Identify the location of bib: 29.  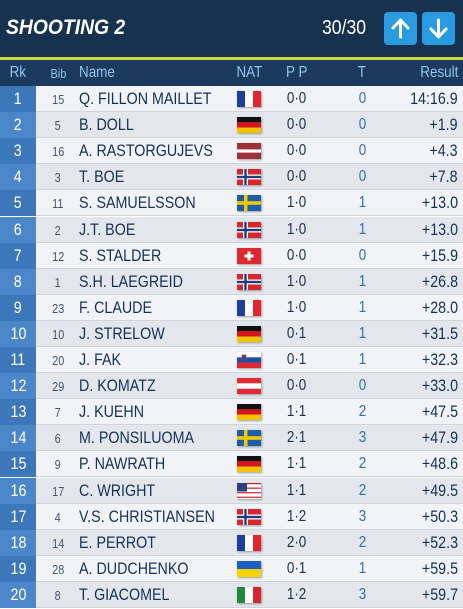
(58, 387).